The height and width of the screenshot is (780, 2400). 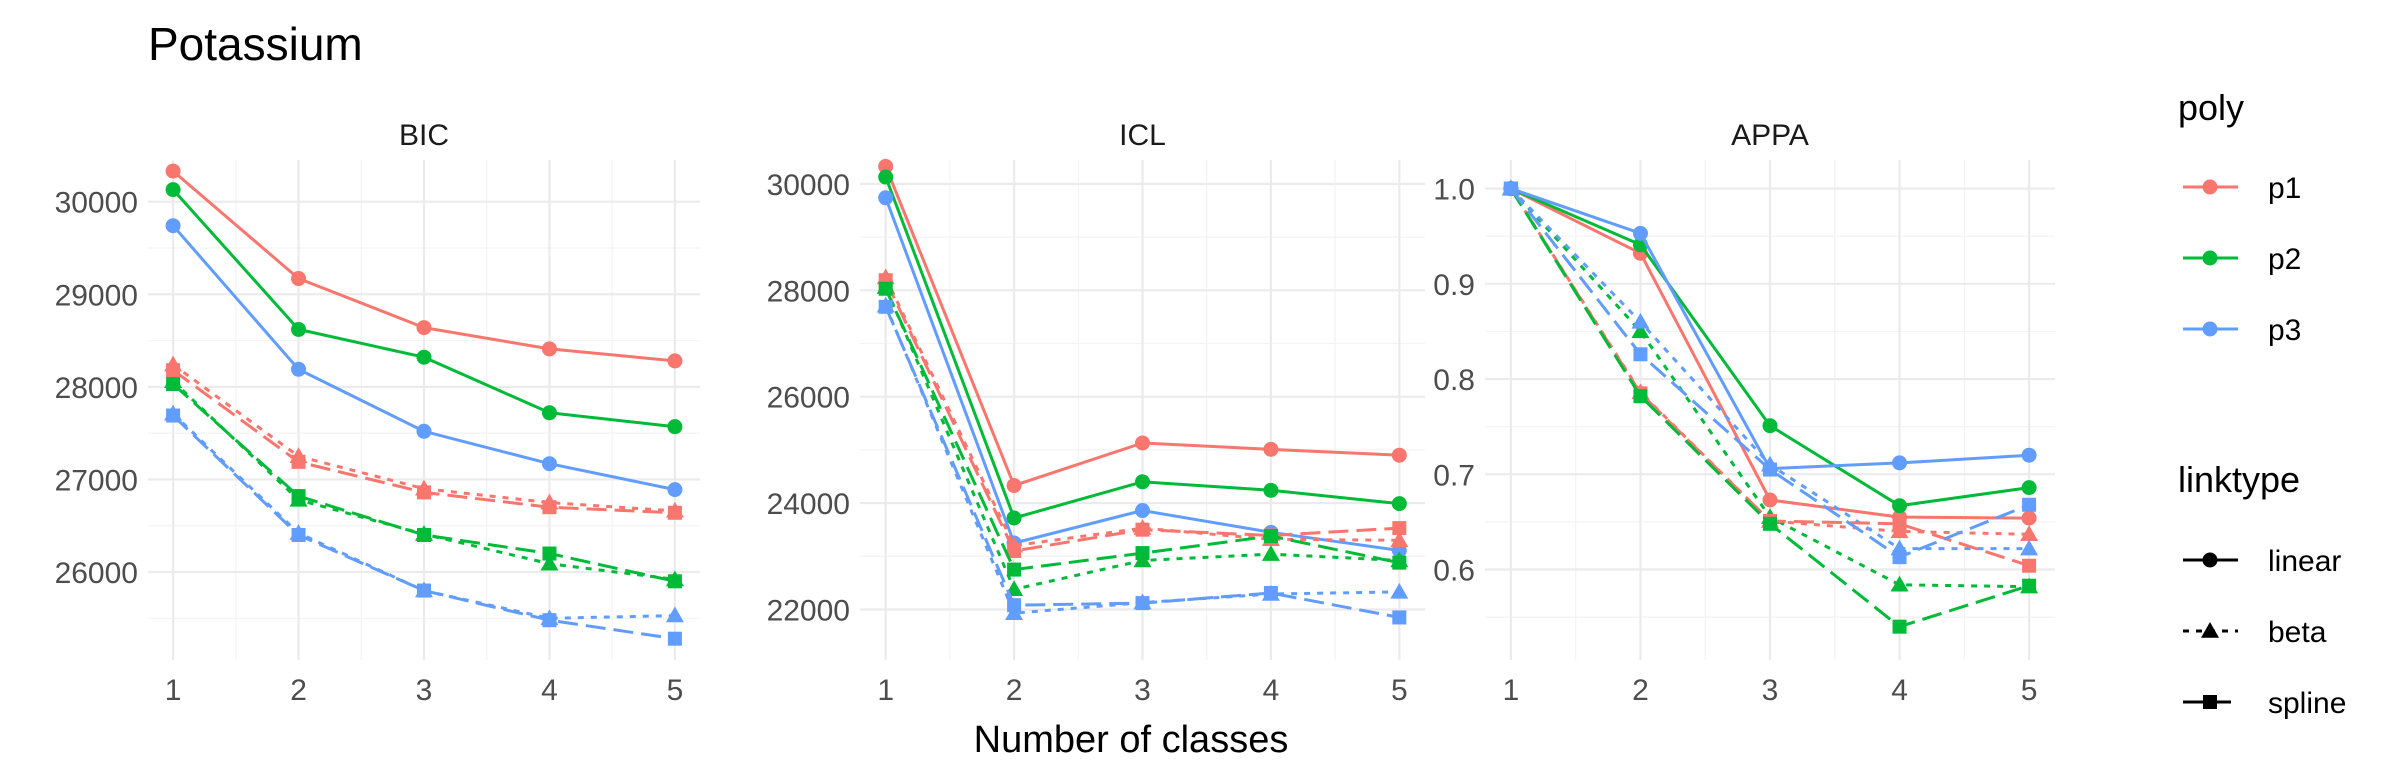 What do you see at coordinates (2211, 107) in the screenshot?
I see `legend-title-poly: poly` at bounding box center [2211, 107].